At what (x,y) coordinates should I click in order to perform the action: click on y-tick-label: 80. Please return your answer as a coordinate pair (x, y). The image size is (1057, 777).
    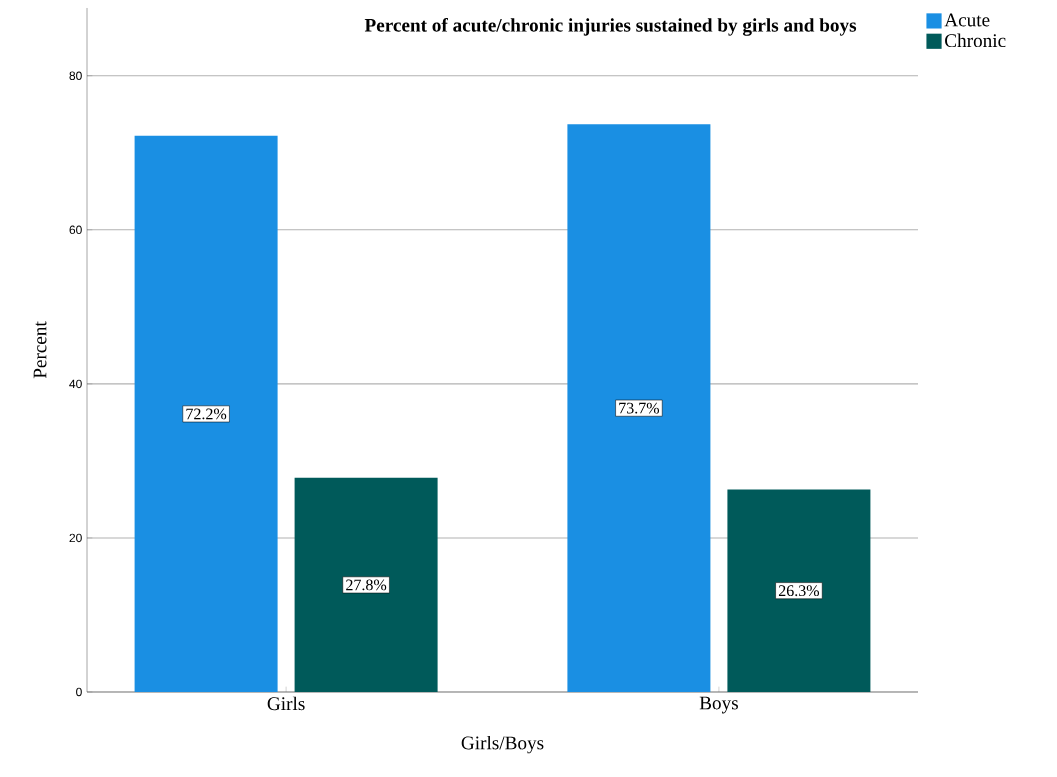
    Looking at the image, I should click on (75, 76).